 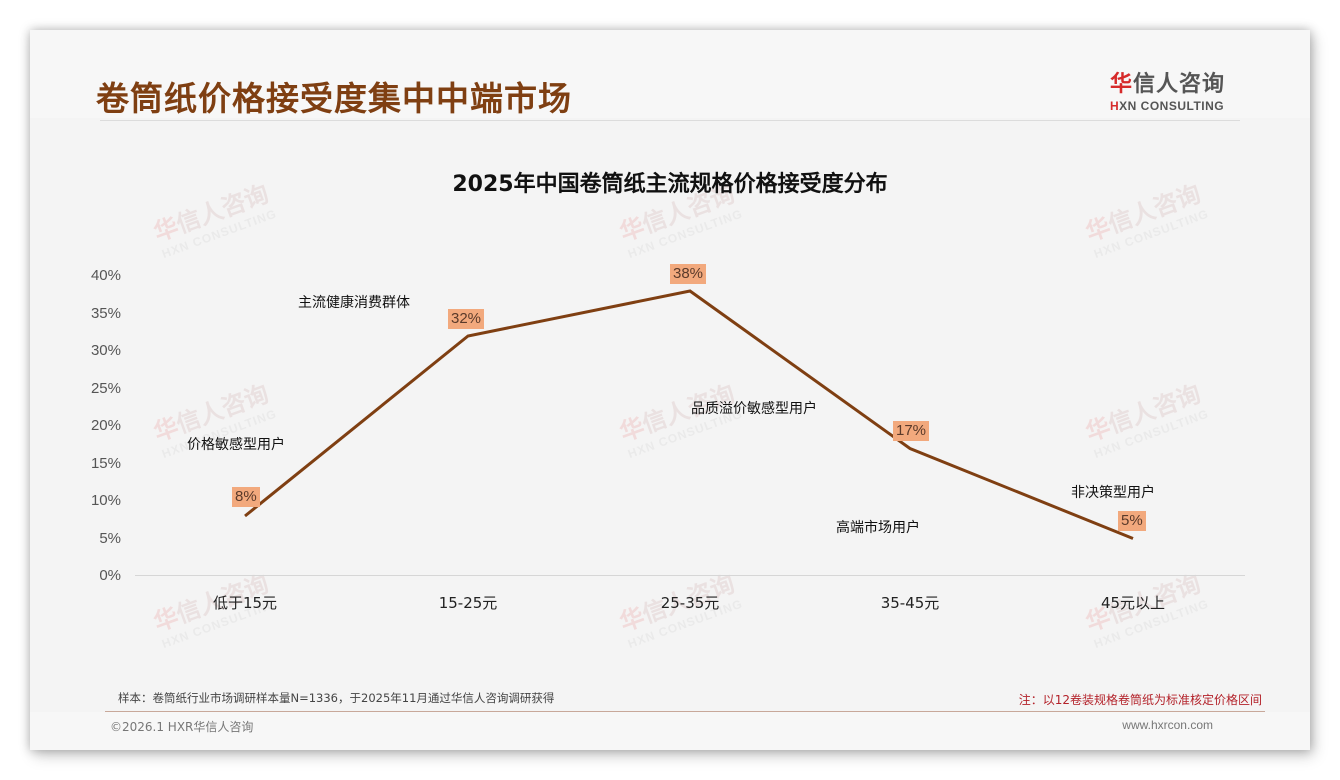 What do you see at coordinates (105, 463) in the screenshot?
I see `y-tick-label: 15%` at bounding box center [105, 463].